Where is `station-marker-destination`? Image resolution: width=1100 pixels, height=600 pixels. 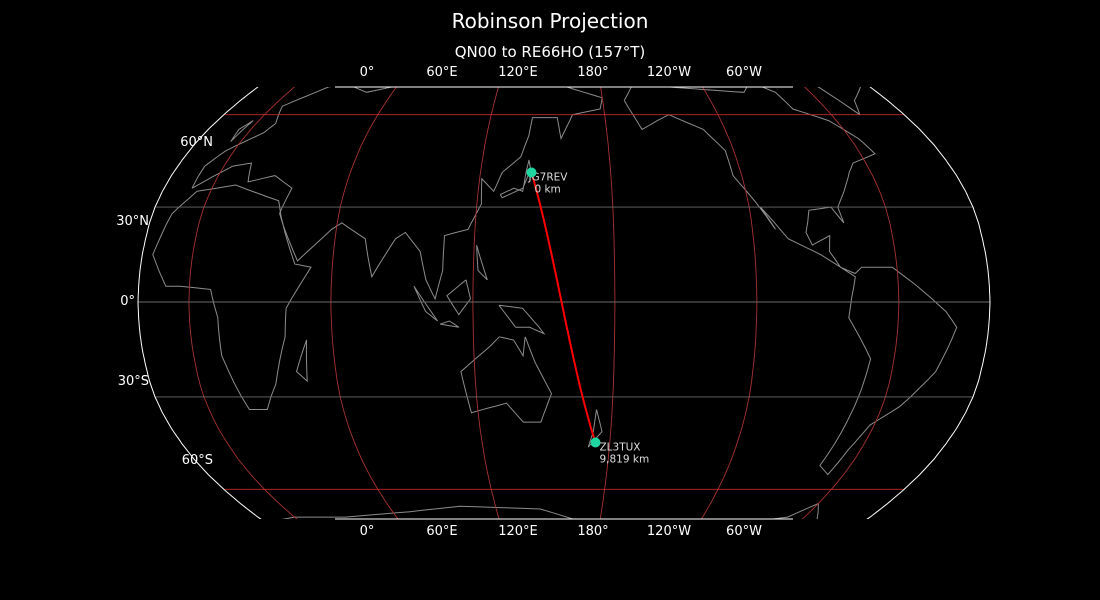
station-marker-destination is located at coordinates (595, 442).